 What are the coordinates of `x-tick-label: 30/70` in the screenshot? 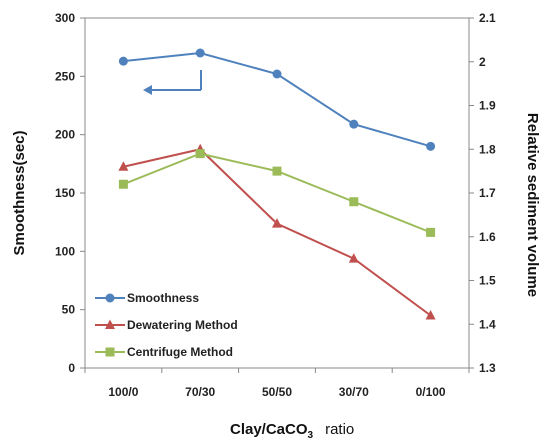 It's located at (354, 392).